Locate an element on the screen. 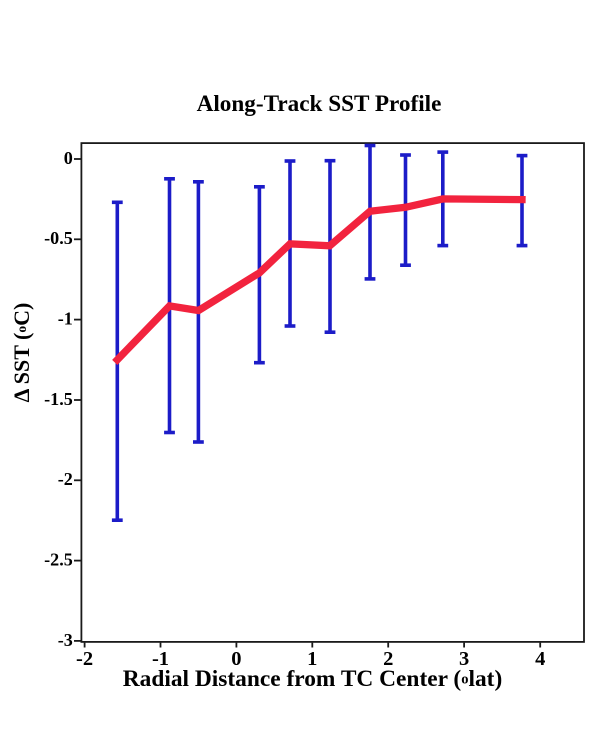 This screenshot has width=600, height=736. svg-text: 1 is located at coordinates (312, 659).